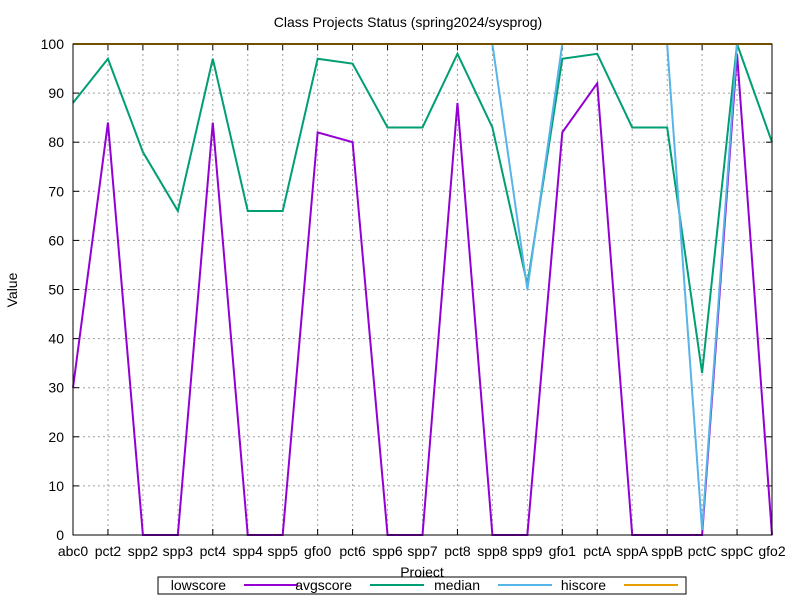 This screenshot has width=800, height=600. I want to click on legend-label-median: median, so click(457, 585).